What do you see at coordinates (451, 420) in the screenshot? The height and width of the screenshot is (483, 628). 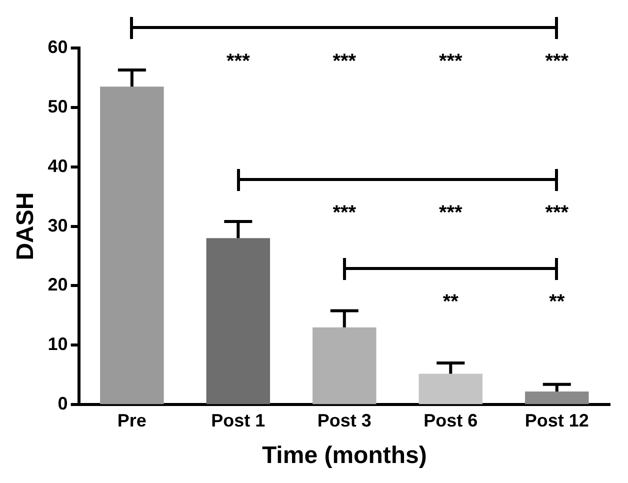 I see `x-tick-label: Post 6` at bounding box center [451, 420].